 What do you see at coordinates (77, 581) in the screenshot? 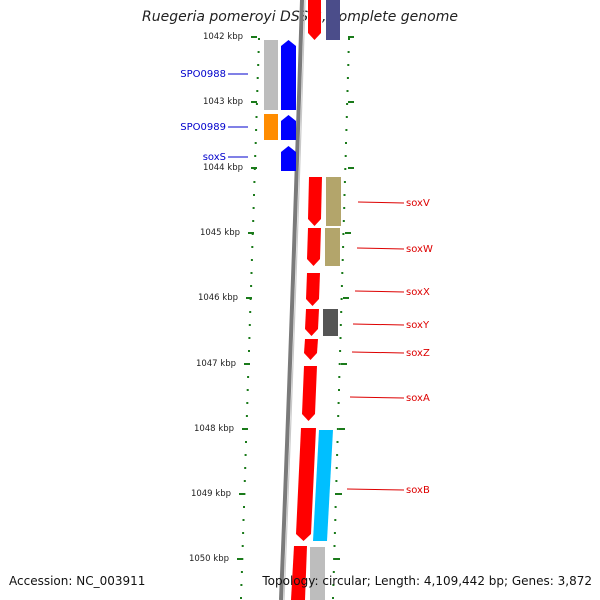
I see `accession-label: Accession: NC_003911` at bounding box center [77, 581].